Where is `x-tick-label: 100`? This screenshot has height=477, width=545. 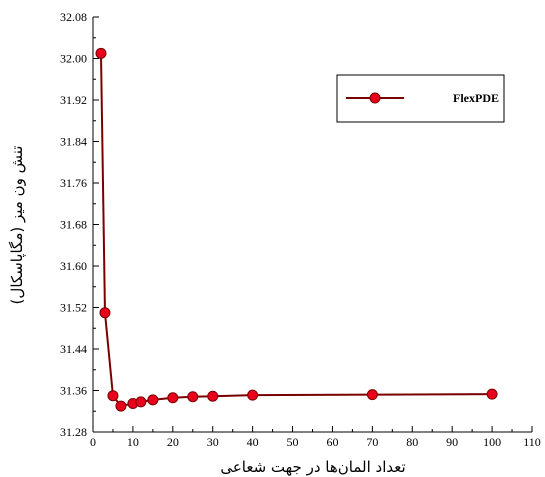
x-tick-label: 100 is located at coordinates (492, 442).